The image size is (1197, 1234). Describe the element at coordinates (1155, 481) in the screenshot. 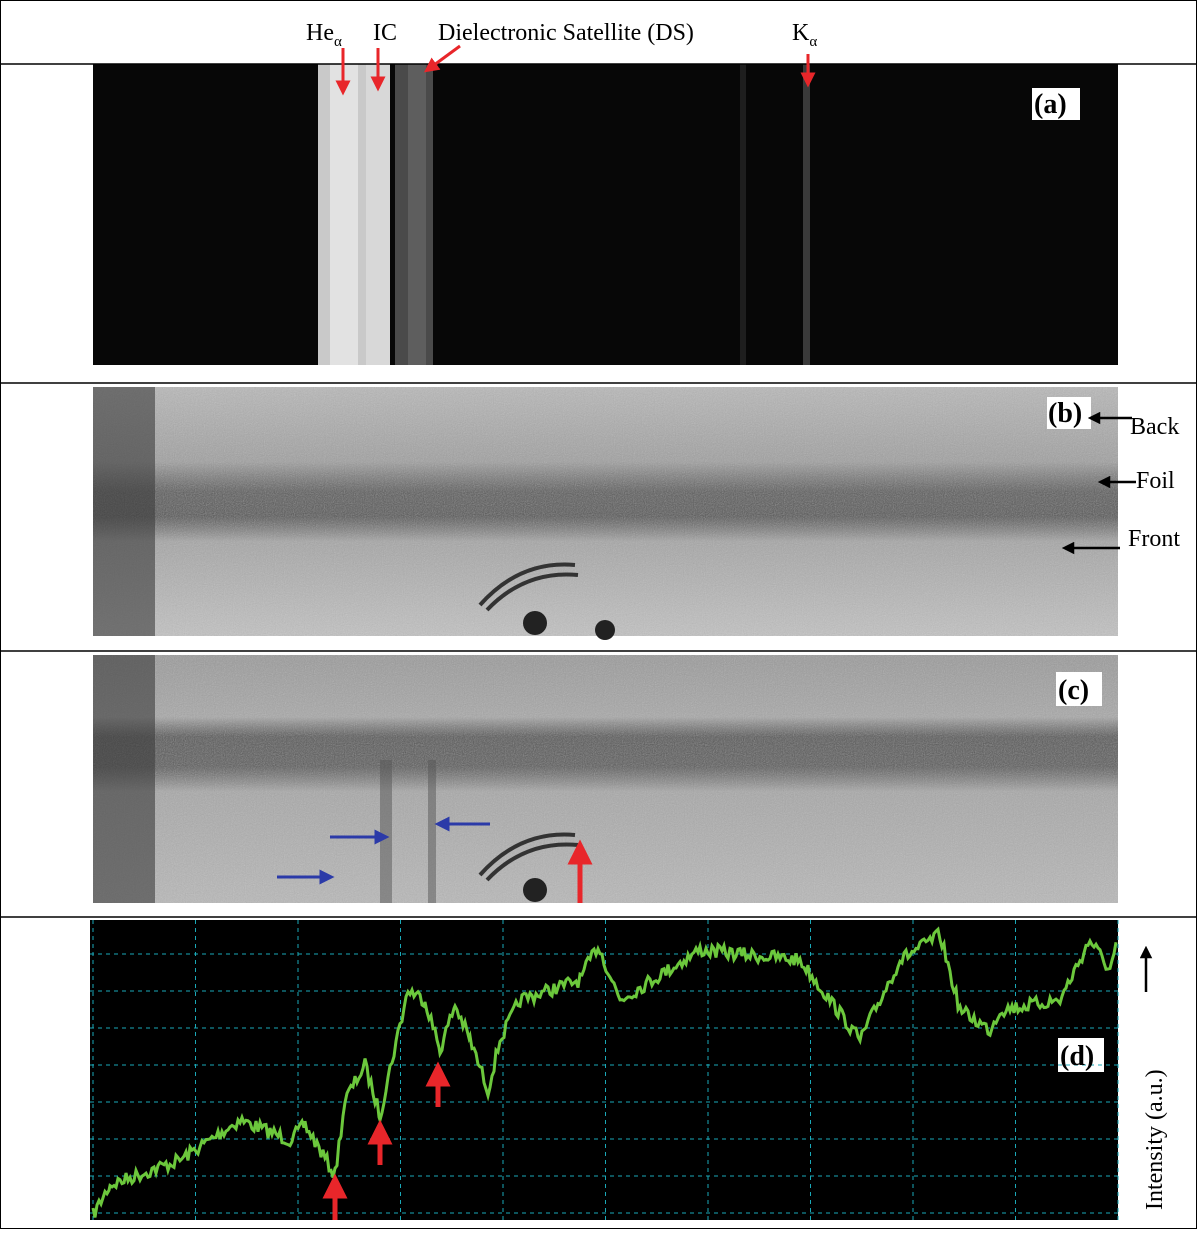

I see `annotation: Foil` at that location.